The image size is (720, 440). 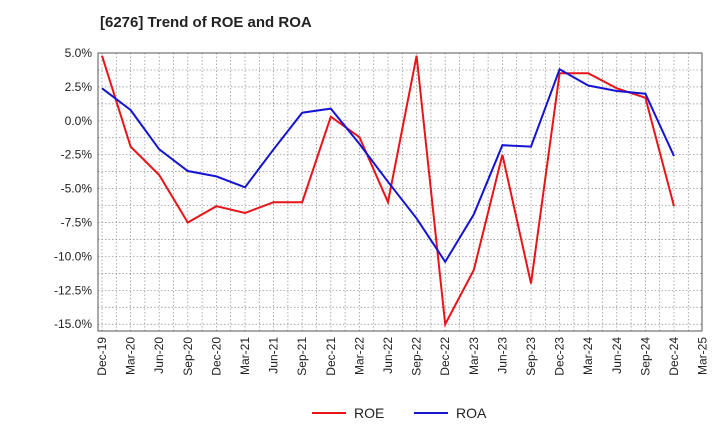 What do you see at coordinates (531, 356) in the screenshot?
I see `x-tick-label: Sep-23` at bounding box center [531, 356].